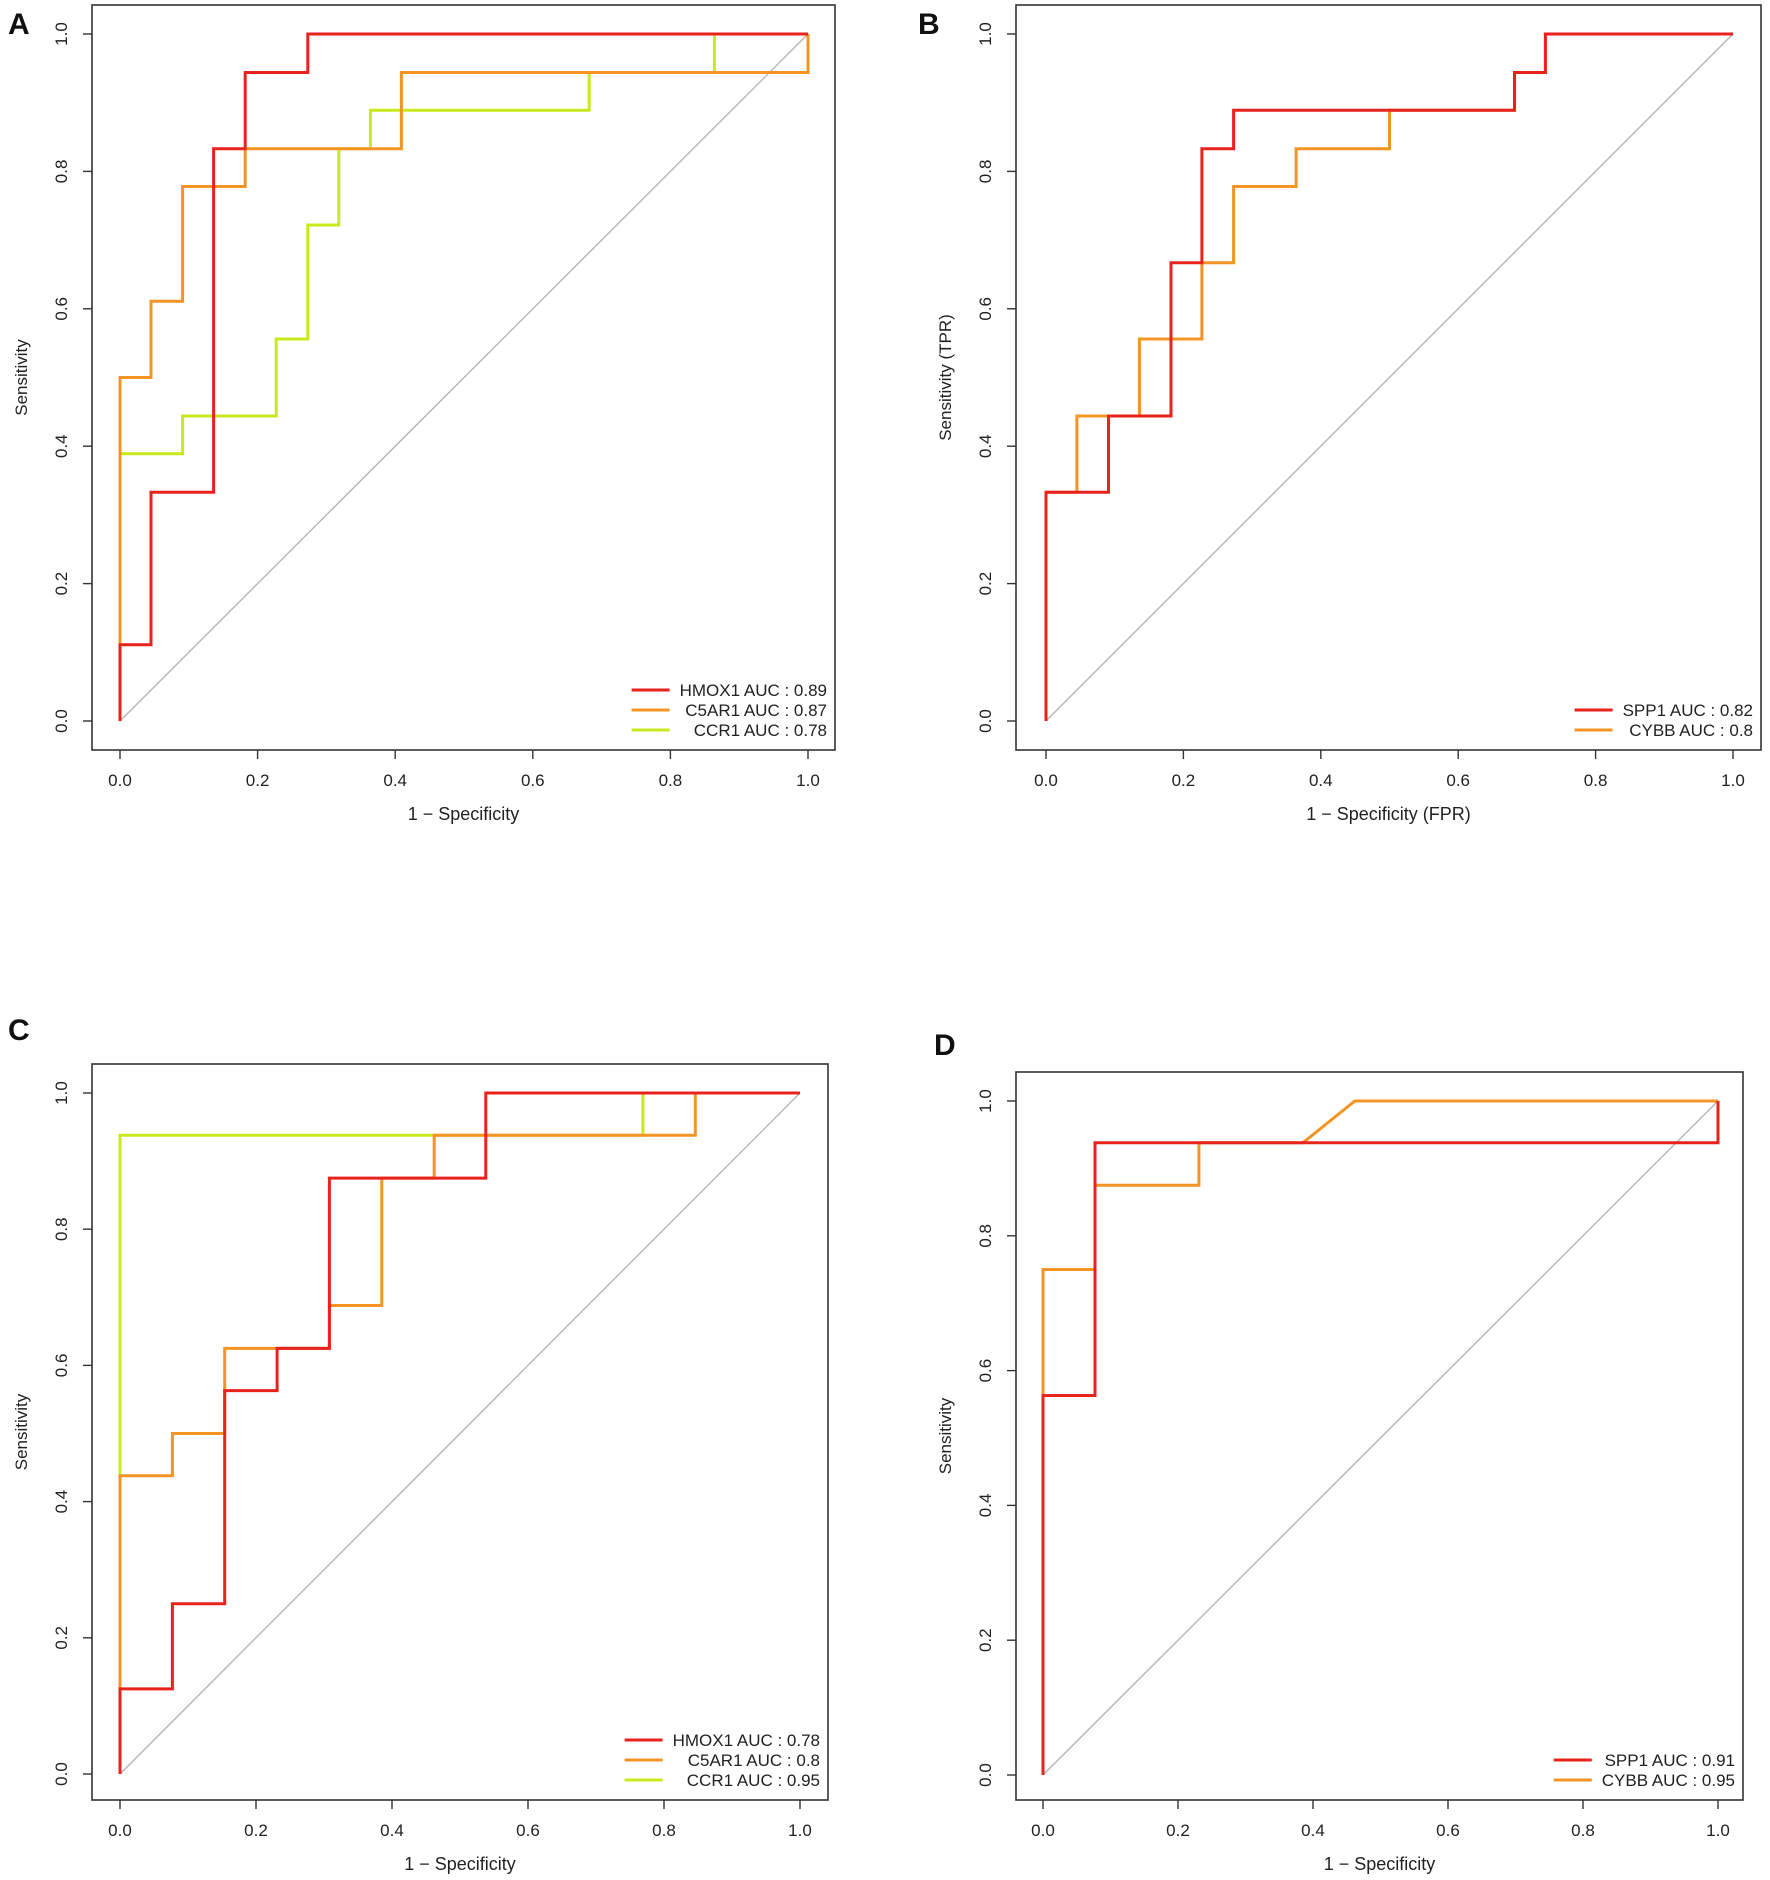 Image resolution: width=1770 pixels, height=1880 pixels. Describe the element at coordinates (754, 1760) in the screenshot. I see `legend-label-c5ar1: C5AR1 AUC : 0.8` at that location.